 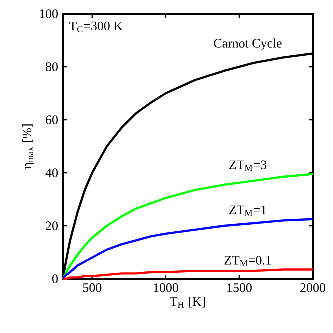 What do you see at coordinates (248, 211) in the screenshot?
I see `series-label: ZT$_{M}$=1` at bounding box center [248, 211].